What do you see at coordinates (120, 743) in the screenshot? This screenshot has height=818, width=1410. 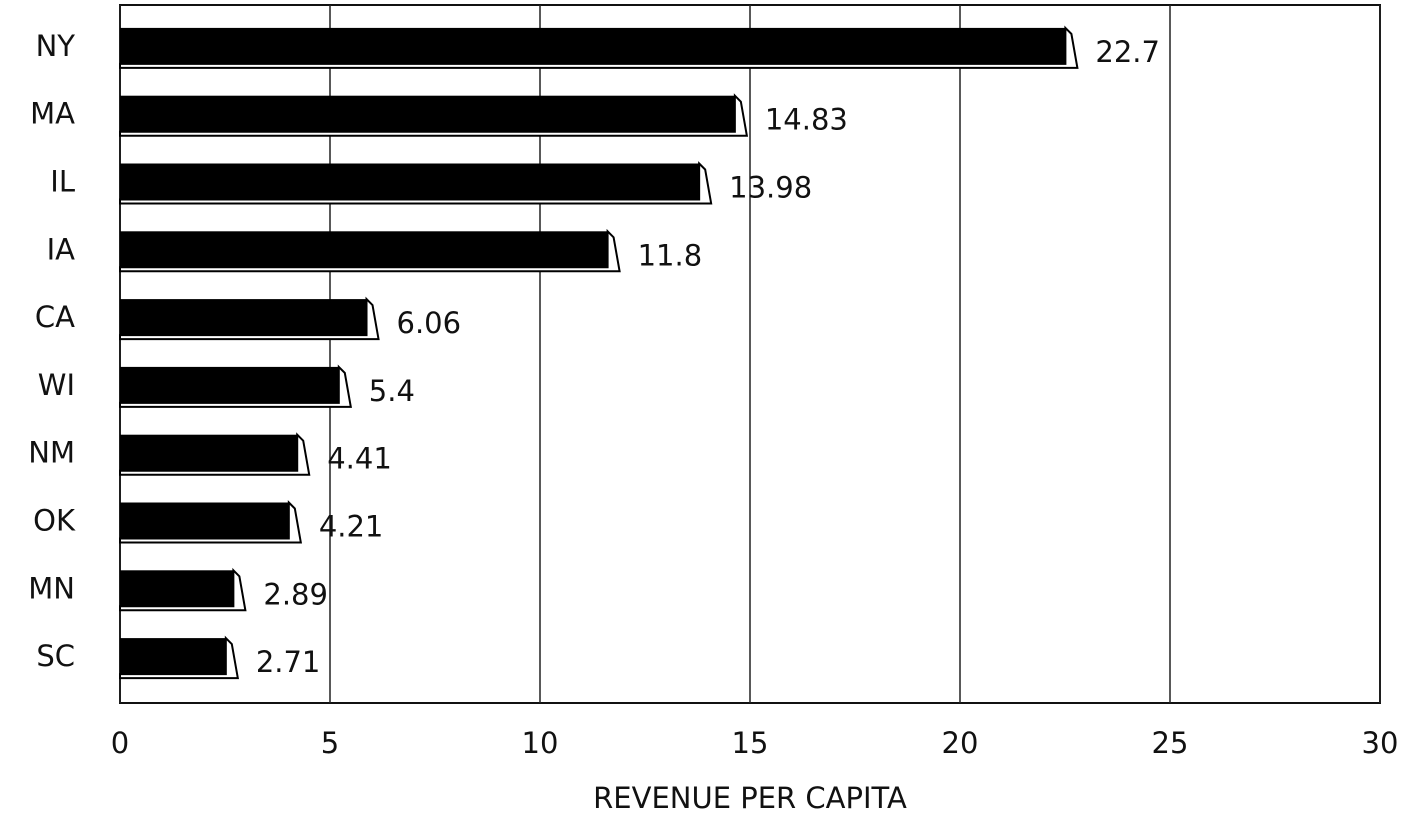 I see `x-tick-label: 0` at bounding box center [120, 743].